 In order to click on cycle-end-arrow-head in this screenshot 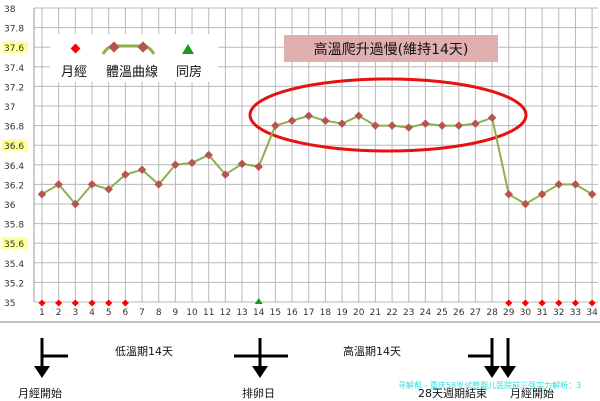, I will do `click(492, 372)`.